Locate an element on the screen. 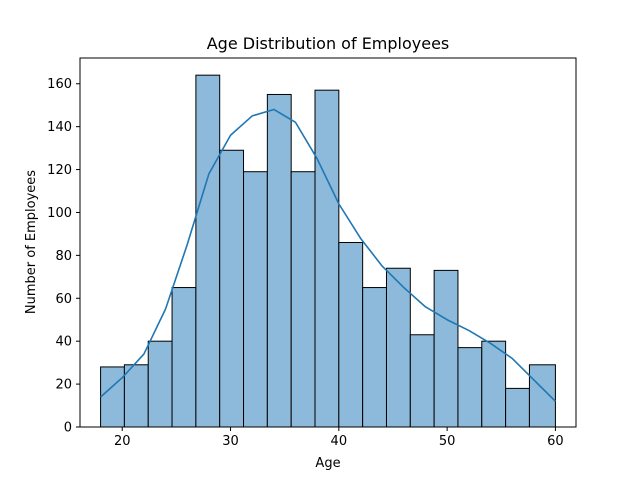 The width and height of the screenshot is (640, 480). y-tick-label: 40 is located at coordinates (63, 342).